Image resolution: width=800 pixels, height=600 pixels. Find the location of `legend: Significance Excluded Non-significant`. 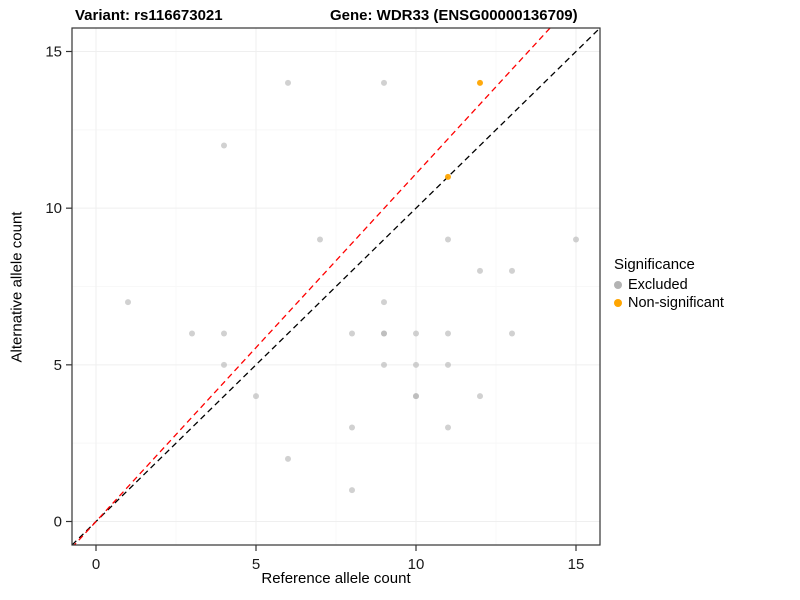

legend: Significance Excluded Non-significant is located at coordinates (669, 283).